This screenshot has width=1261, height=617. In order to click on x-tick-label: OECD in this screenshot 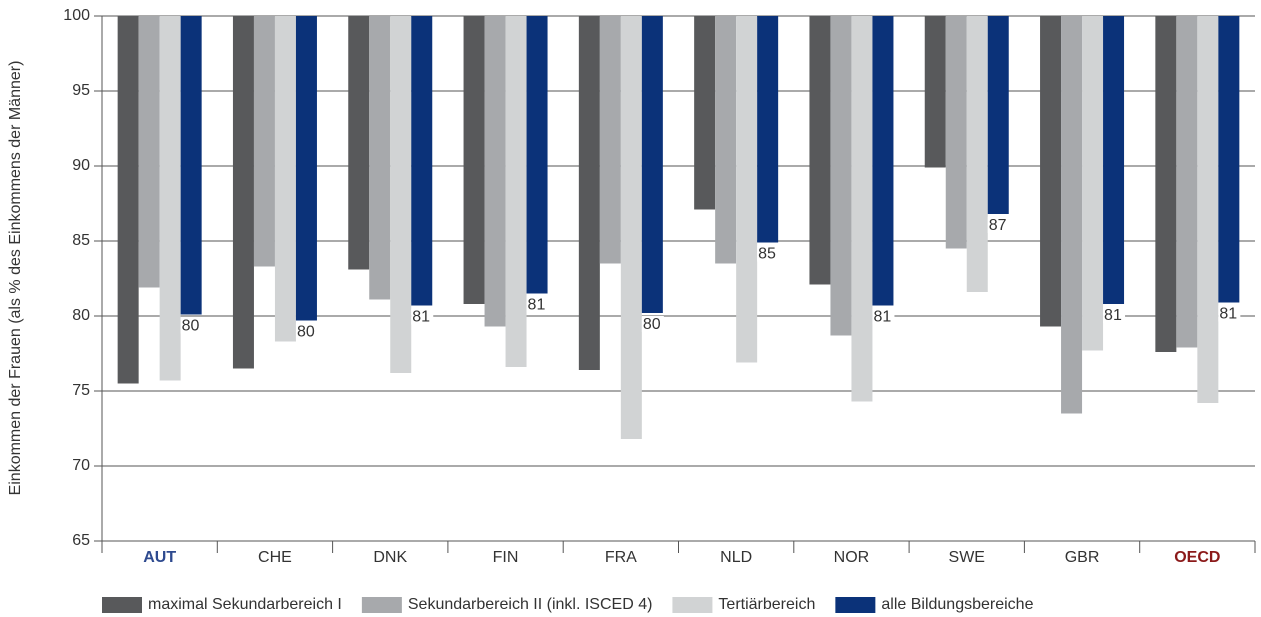, I will do `click(1197, 557)`.